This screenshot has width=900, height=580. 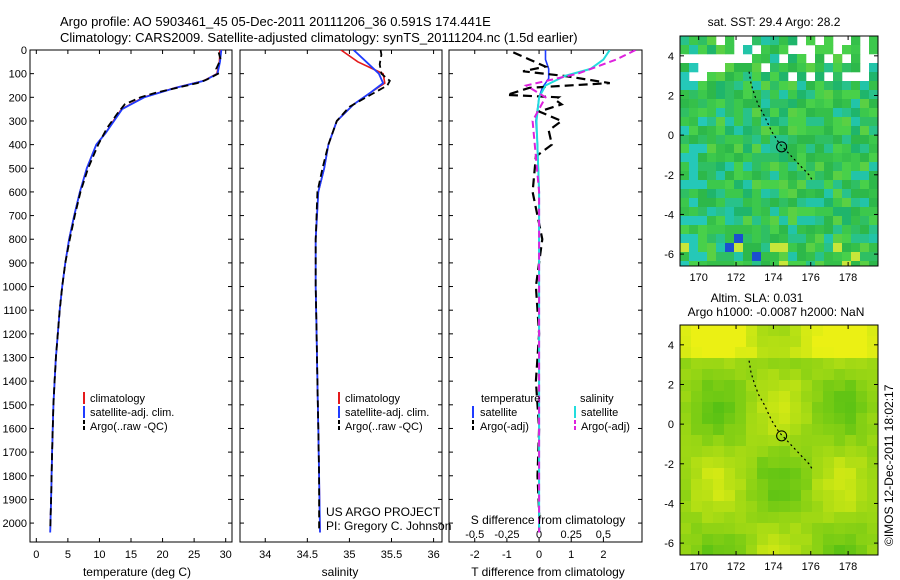 I want to click on depth-tick-label: 800, so click(x=18, y=240).